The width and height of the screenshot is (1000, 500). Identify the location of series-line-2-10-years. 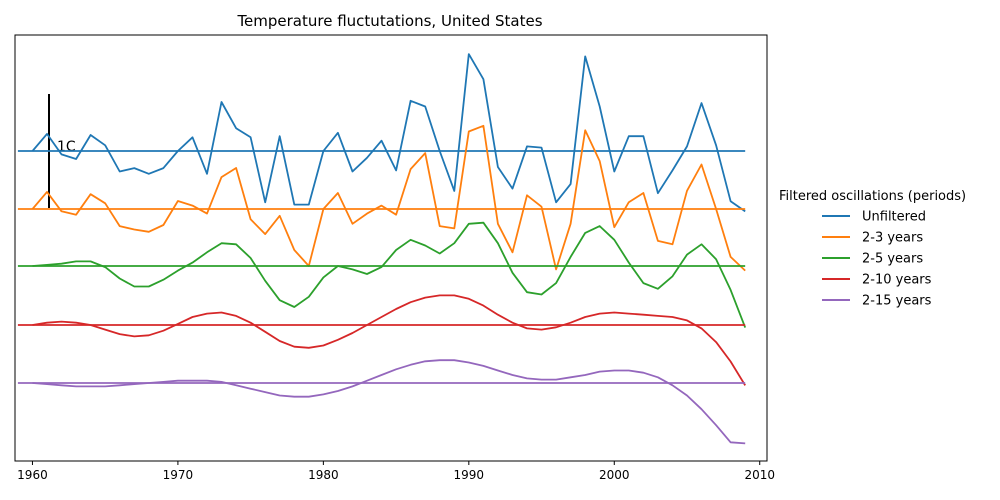
(389, 340).